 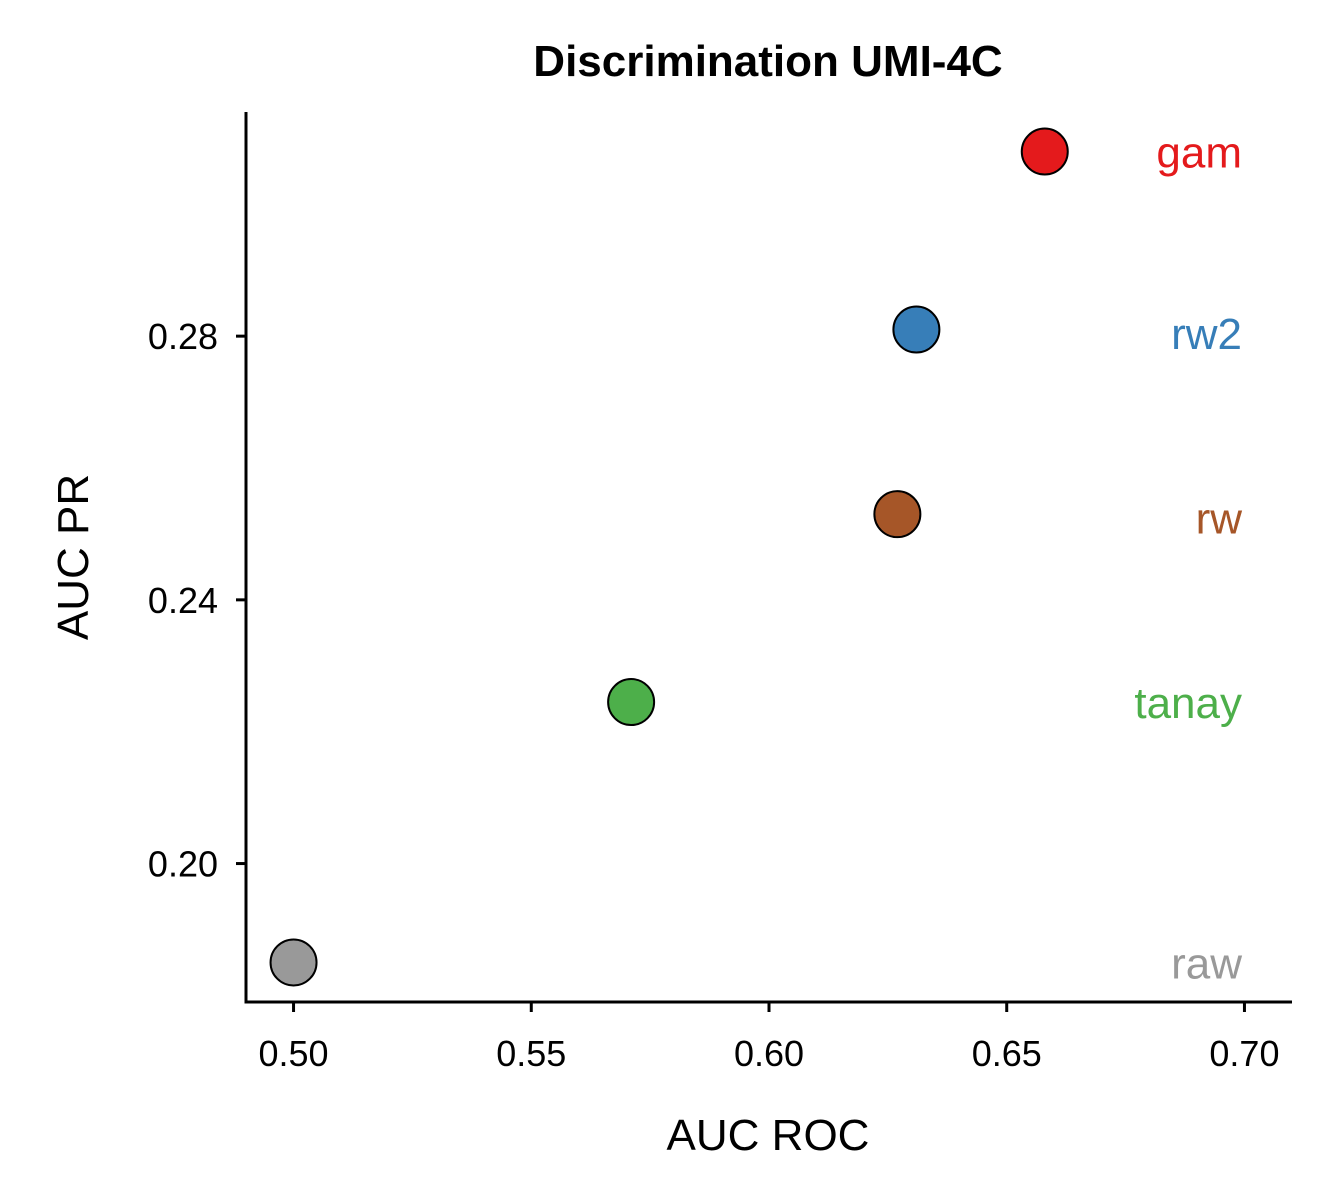 What do you see at coordinates (1244, 1053) in the screenshot?
I see `x-tick-label: 0.70` at bounding box center [1244, 1053].